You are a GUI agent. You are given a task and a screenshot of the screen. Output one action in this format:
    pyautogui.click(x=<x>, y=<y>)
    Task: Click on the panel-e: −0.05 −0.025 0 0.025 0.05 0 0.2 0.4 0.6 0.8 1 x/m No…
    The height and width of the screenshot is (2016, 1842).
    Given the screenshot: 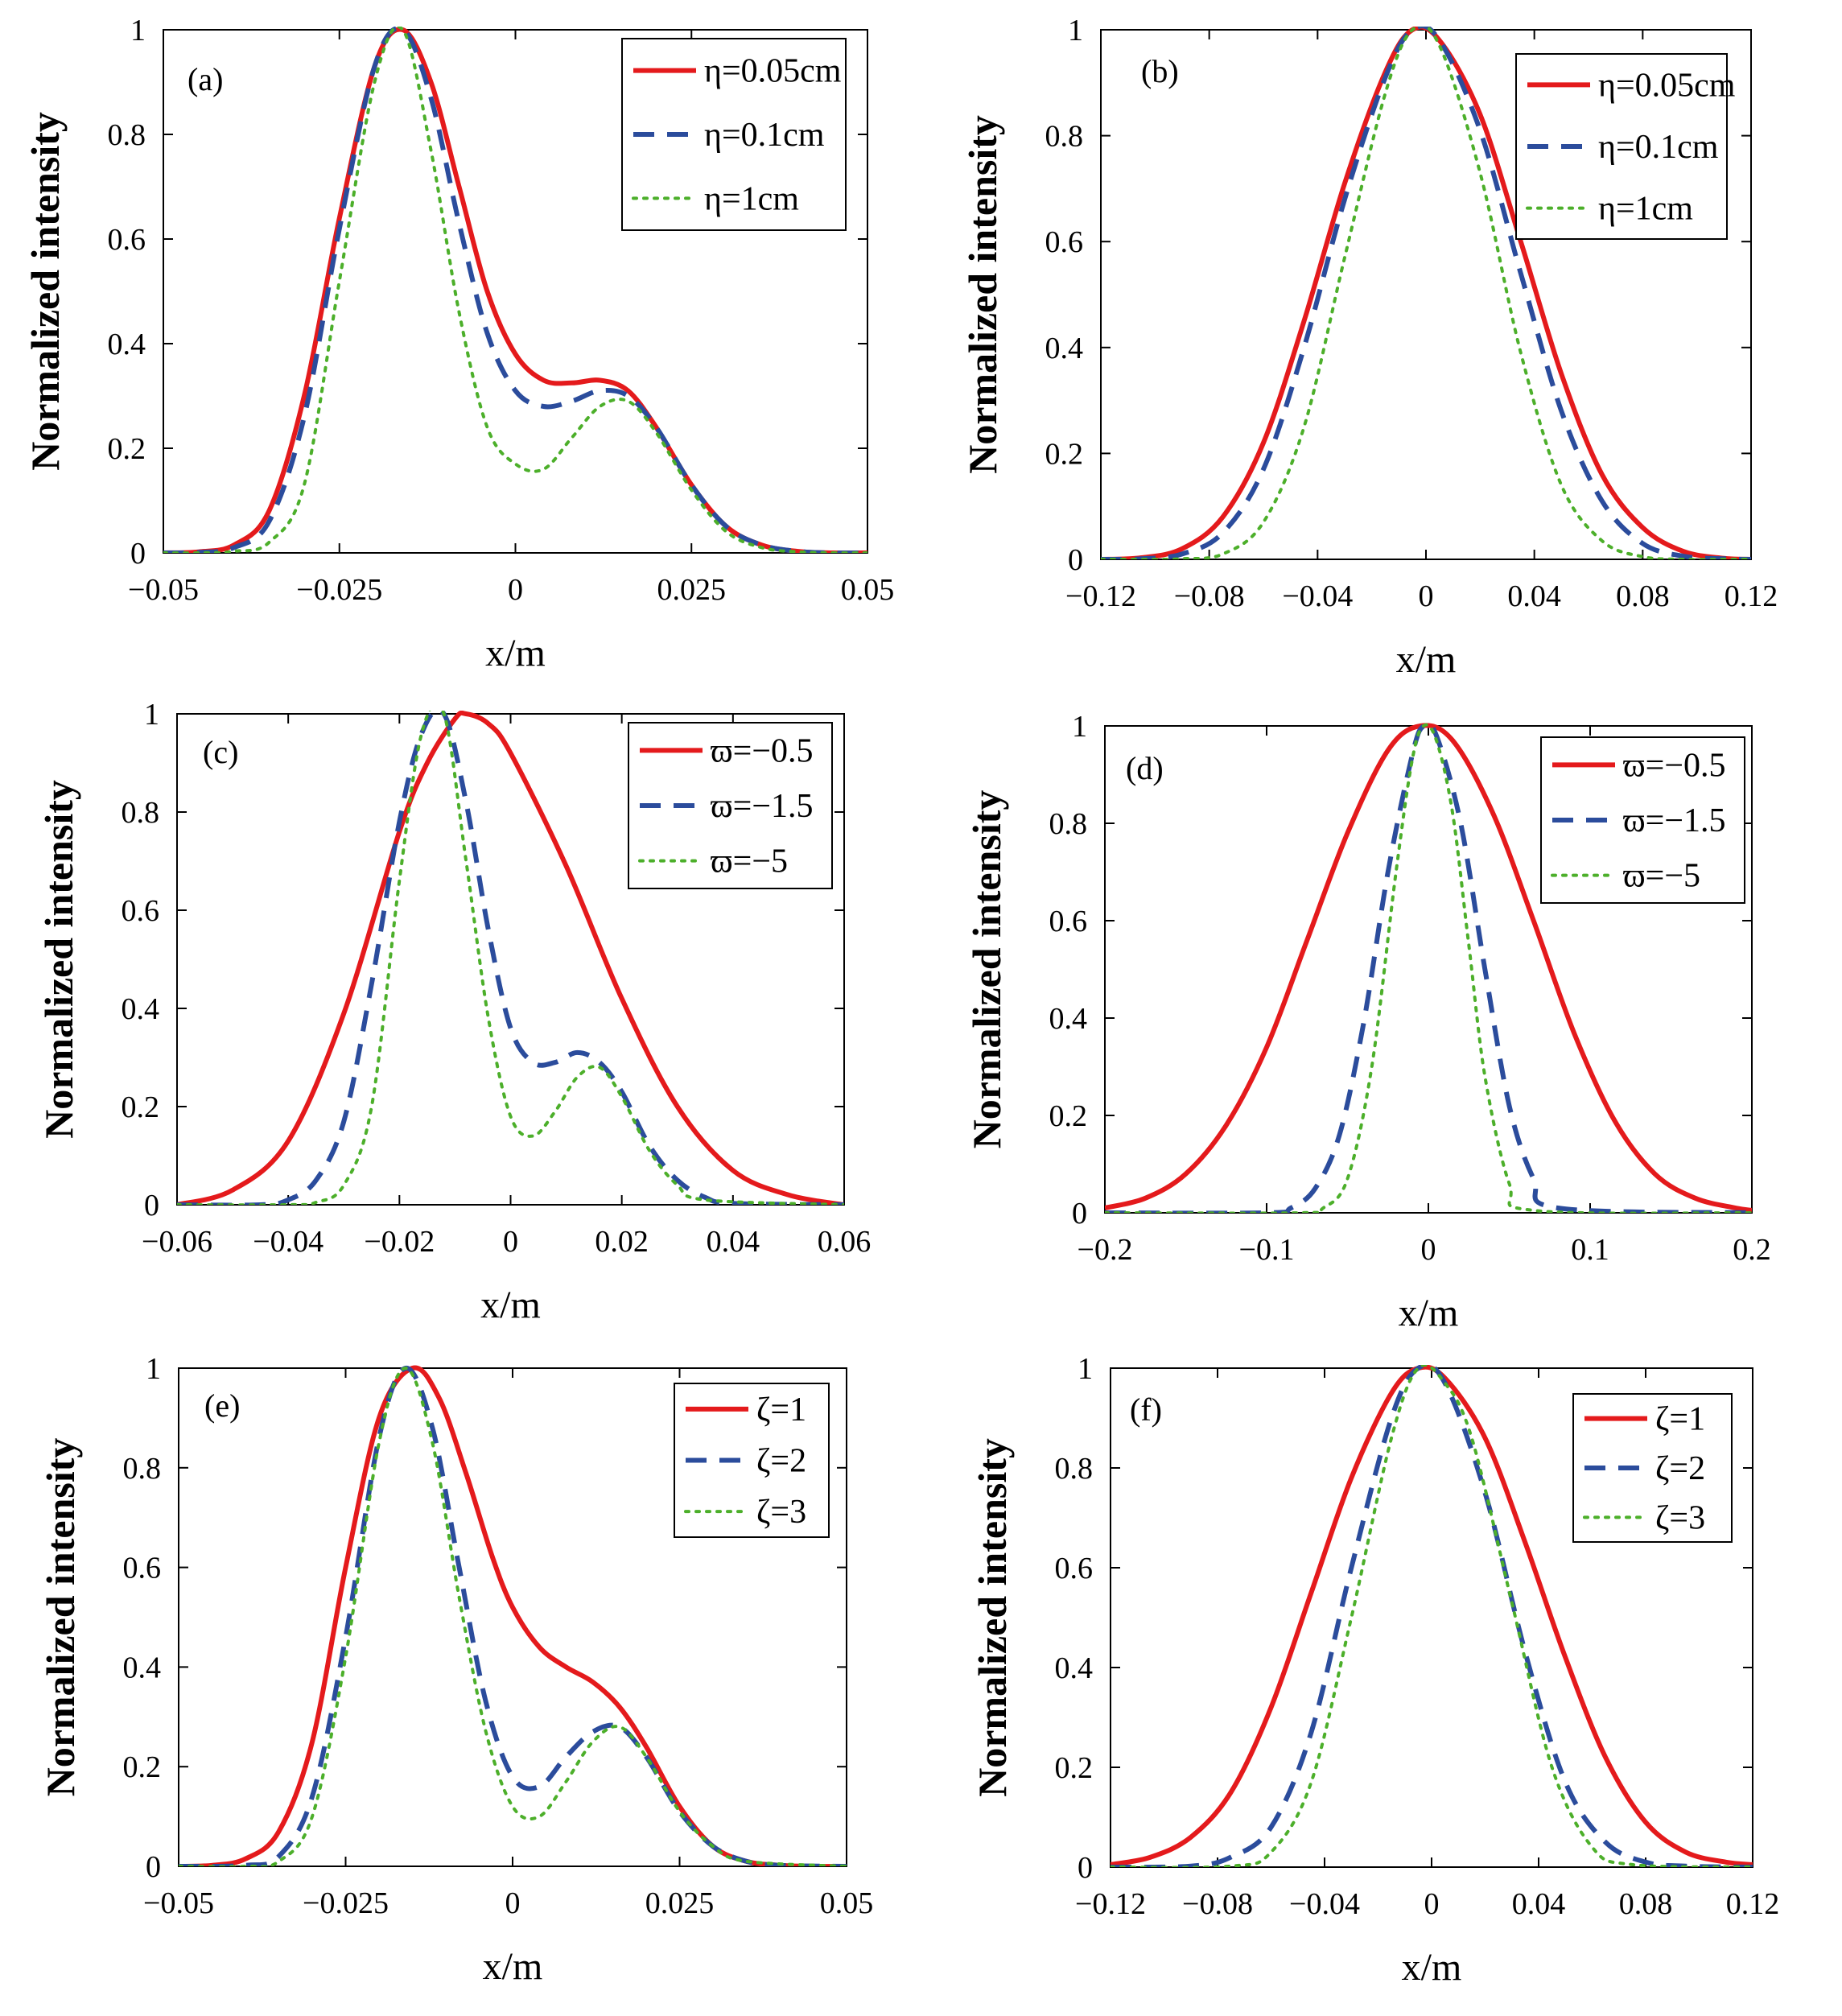 What is the action you would take?
    pyautogui.click(x=456, y=1670)
    